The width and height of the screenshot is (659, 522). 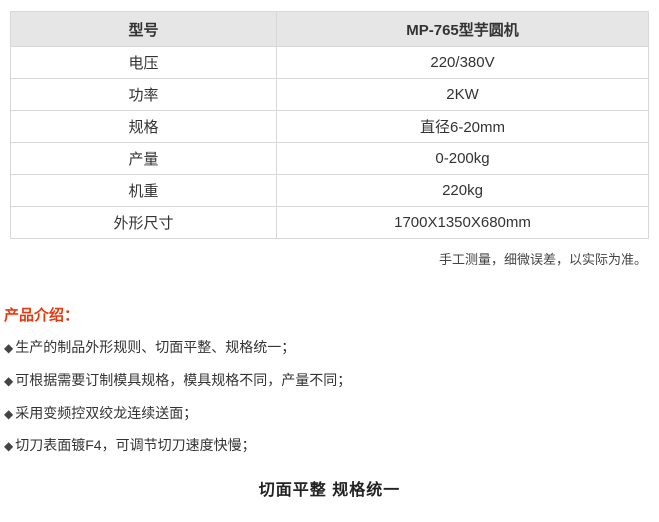 I want to click on list-item-text: 生产的制品外形规则、切面平整、规格统一；, so click(x=155, y=347).